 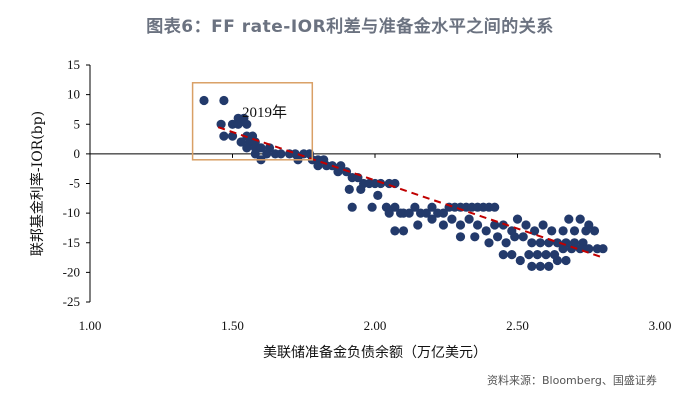 What do you see at coordinates (71, 242) in the screenshot?
I see `y-tick-label: -15` at bounding box center [71, 242].